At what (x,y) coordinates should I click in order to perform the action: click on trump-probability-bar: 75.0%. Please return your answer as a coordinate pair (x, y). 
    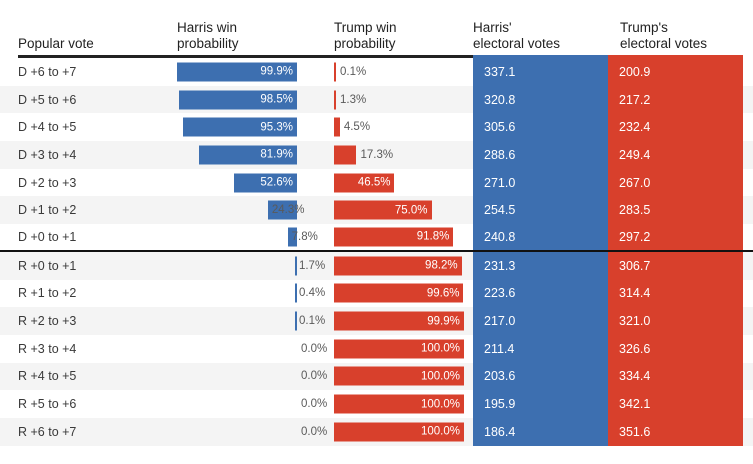
    Looking at the image, I should click on (383, 210).